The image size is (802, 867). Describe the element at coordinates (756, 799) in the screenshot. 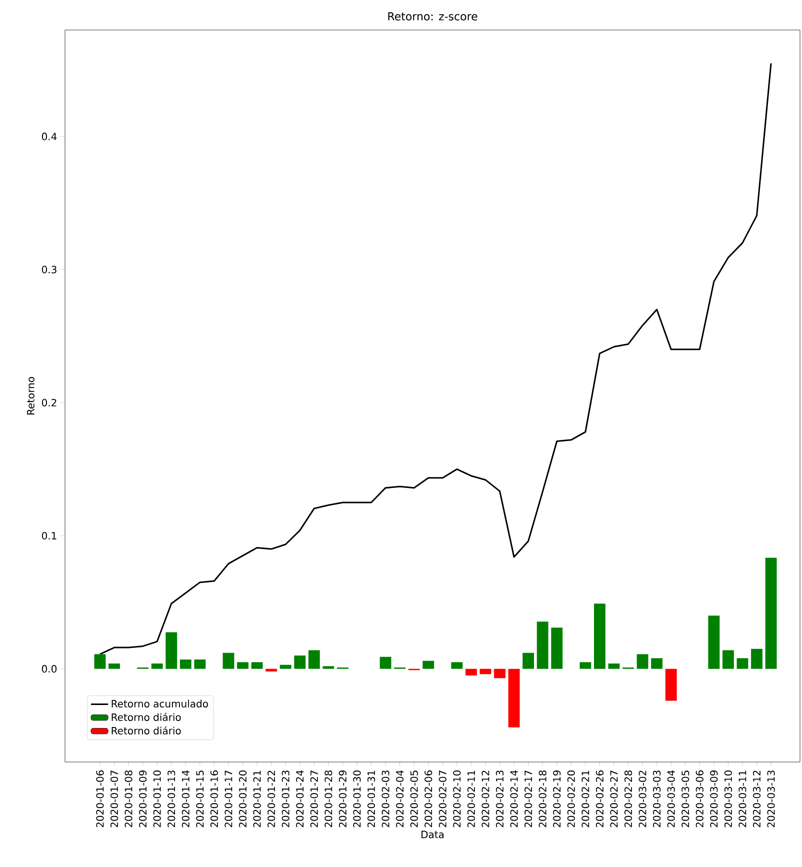

I see `x-tick-label: 2020-03-12` at that location.